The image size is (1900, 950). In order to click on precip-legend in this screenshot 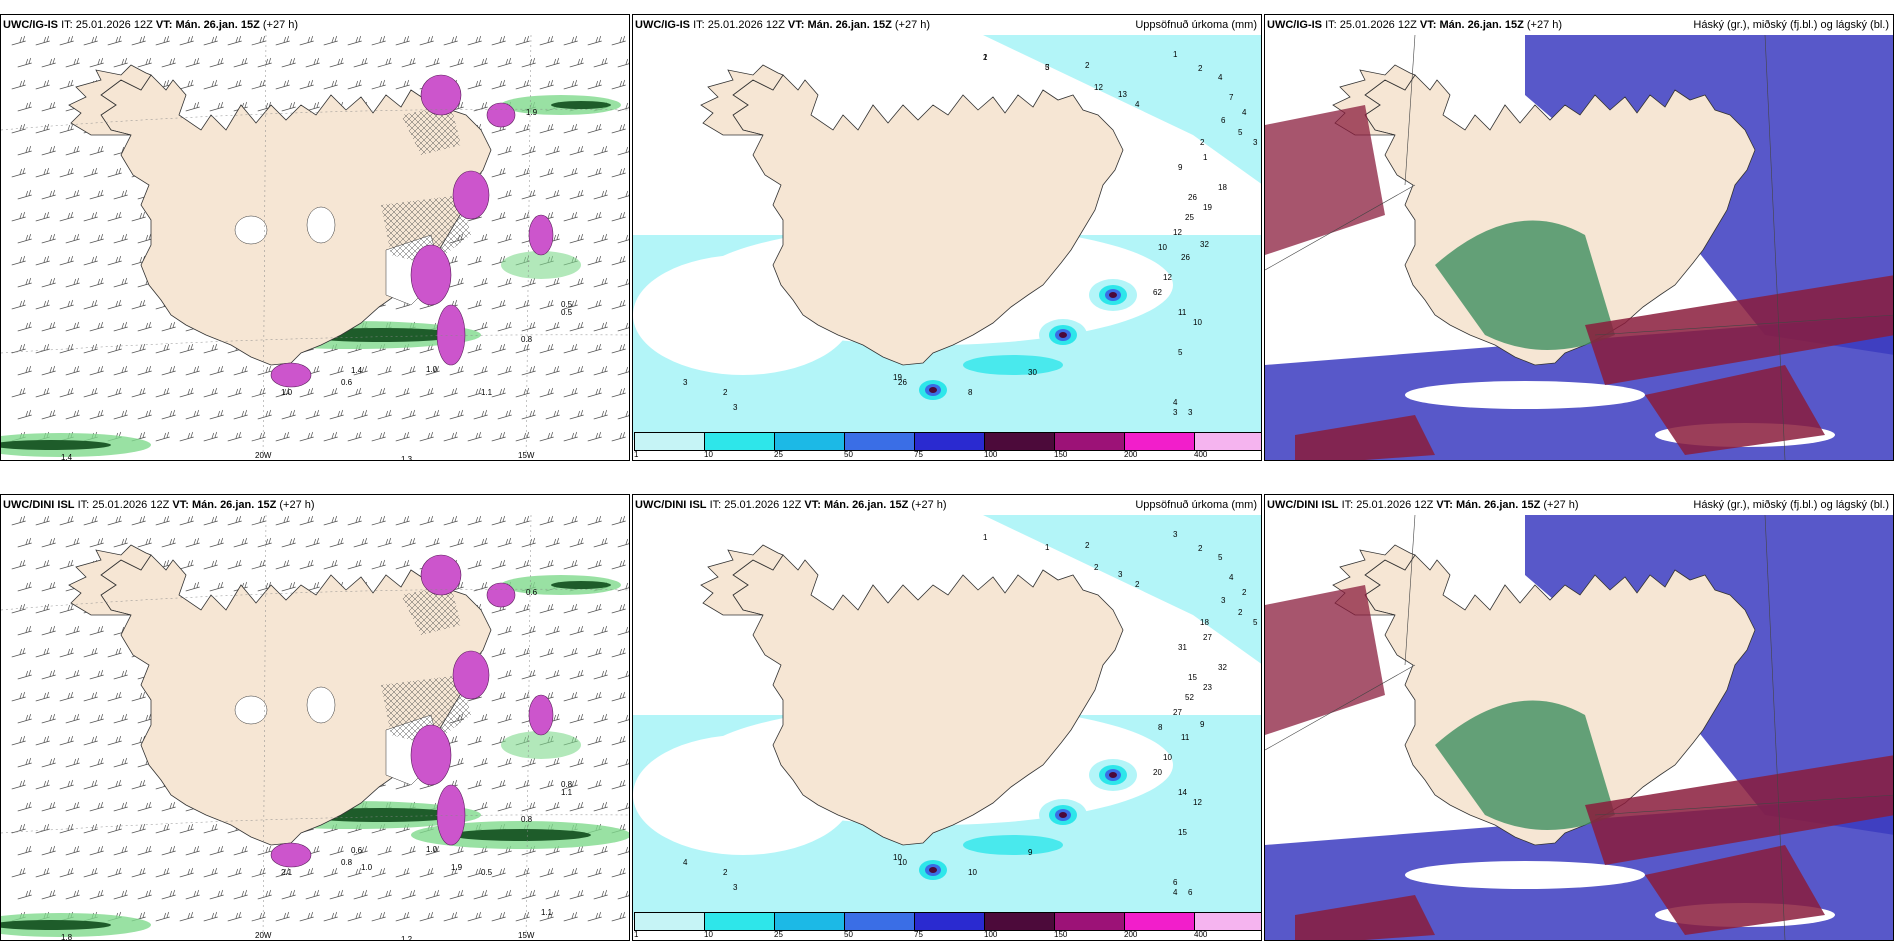, I will do `click(947, 441)`.